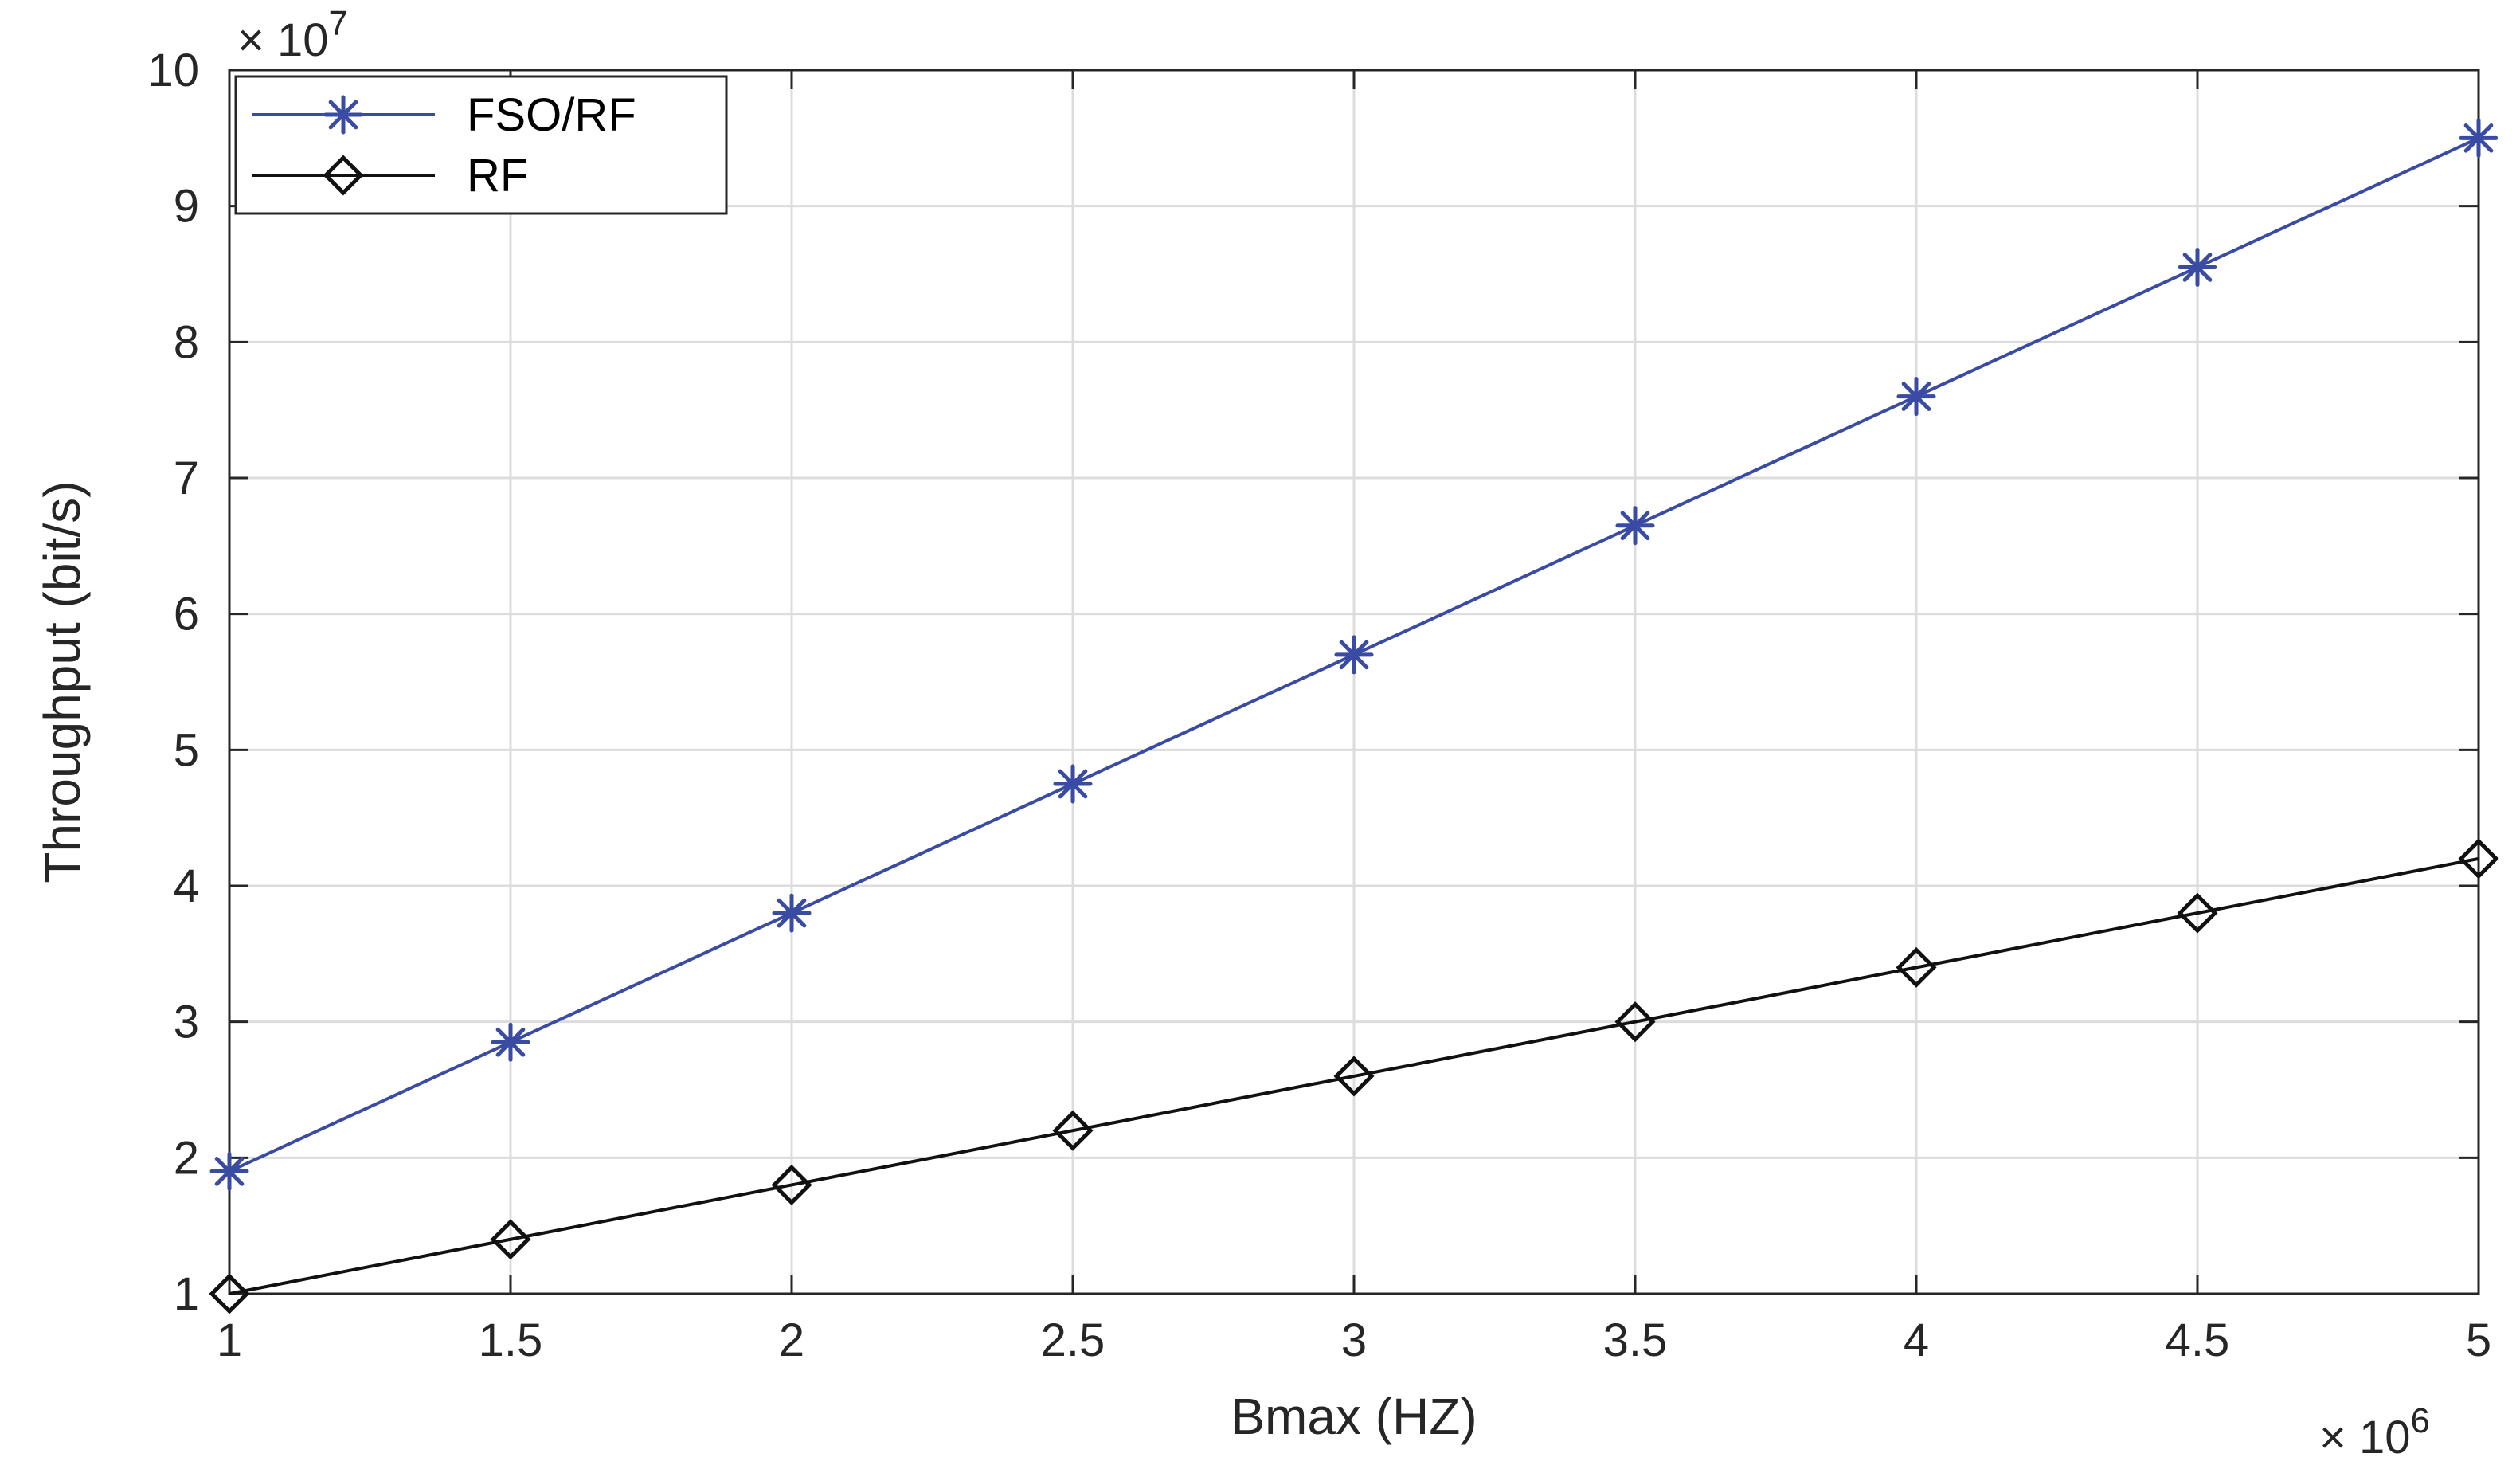 The width and height of the screenshot is (2520, 1469). What do you see at coordinates (2420, 1420) in the screenshot?
I see `x-exponent-power: 6` at bounding box center [2420, 1420].